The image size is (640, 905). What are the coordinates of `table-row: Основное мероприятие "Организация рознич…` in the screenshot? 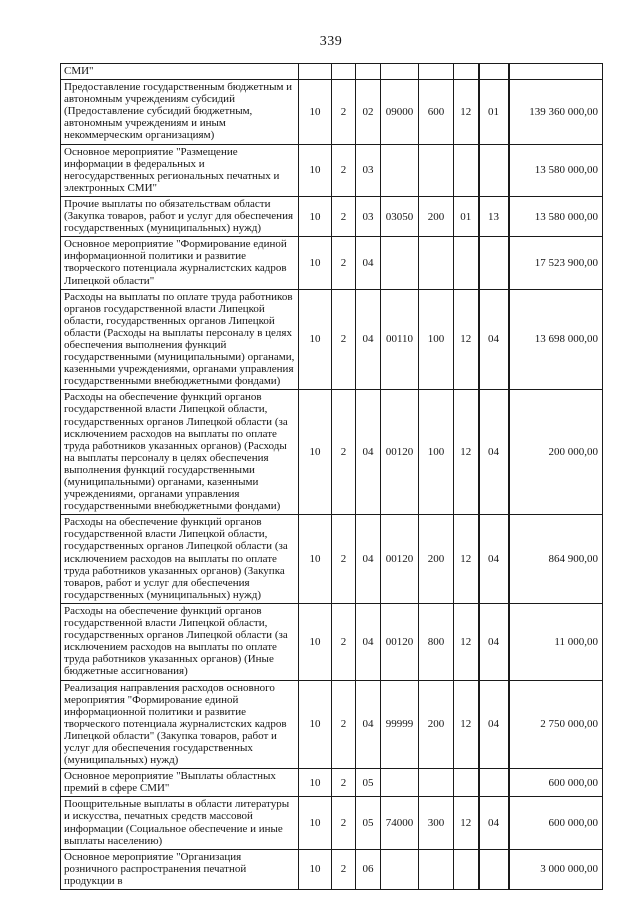 It's located at (331, 869).